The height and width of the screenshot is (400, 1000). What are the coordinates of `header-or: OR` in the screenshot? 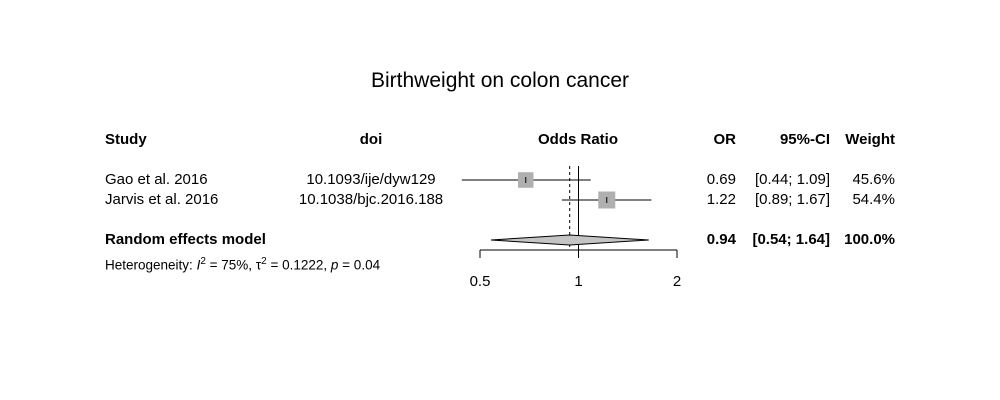 It's located at (725, 139).